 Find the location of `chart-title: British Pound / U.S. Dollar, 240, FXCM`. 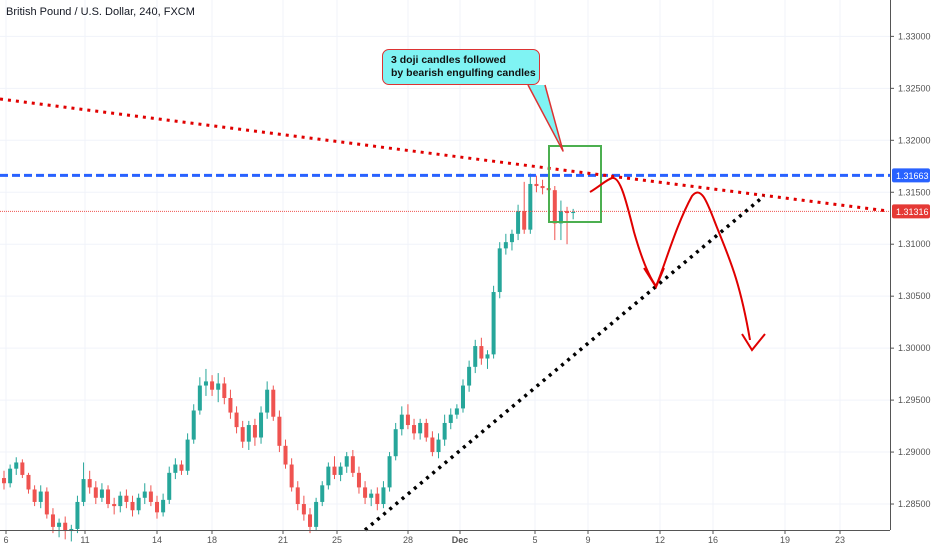

chart-title: British Pound / U.S. Dollar, 240, FXCM is located at coordinates (100, 12).